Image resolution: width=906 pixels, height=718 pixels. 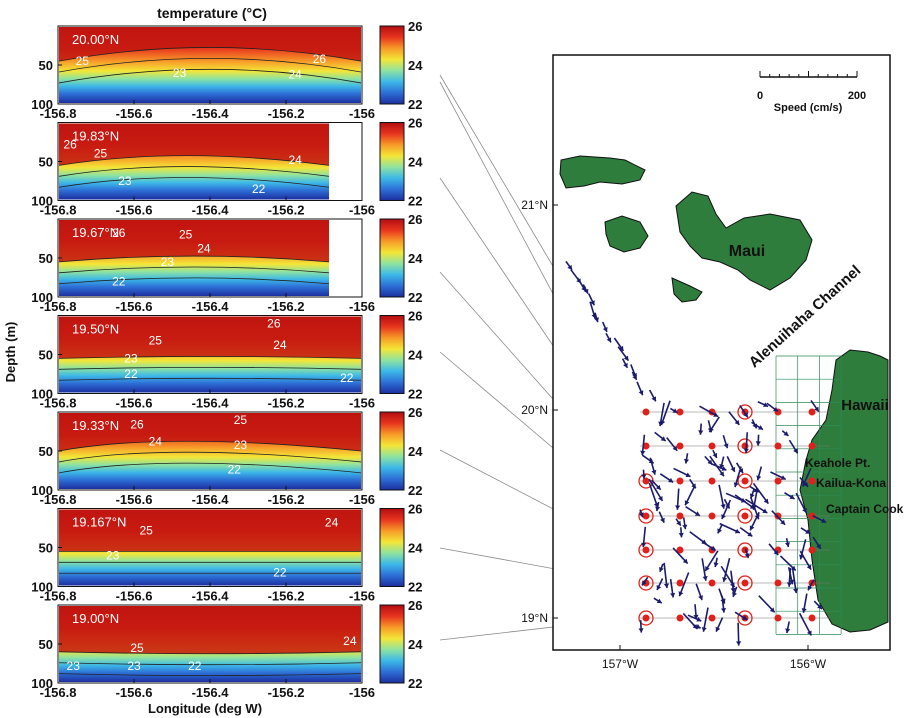 What do you see at coordinates (745, 550) in the screenshot?
I see `station-ring` at bounding box center [745, 550].